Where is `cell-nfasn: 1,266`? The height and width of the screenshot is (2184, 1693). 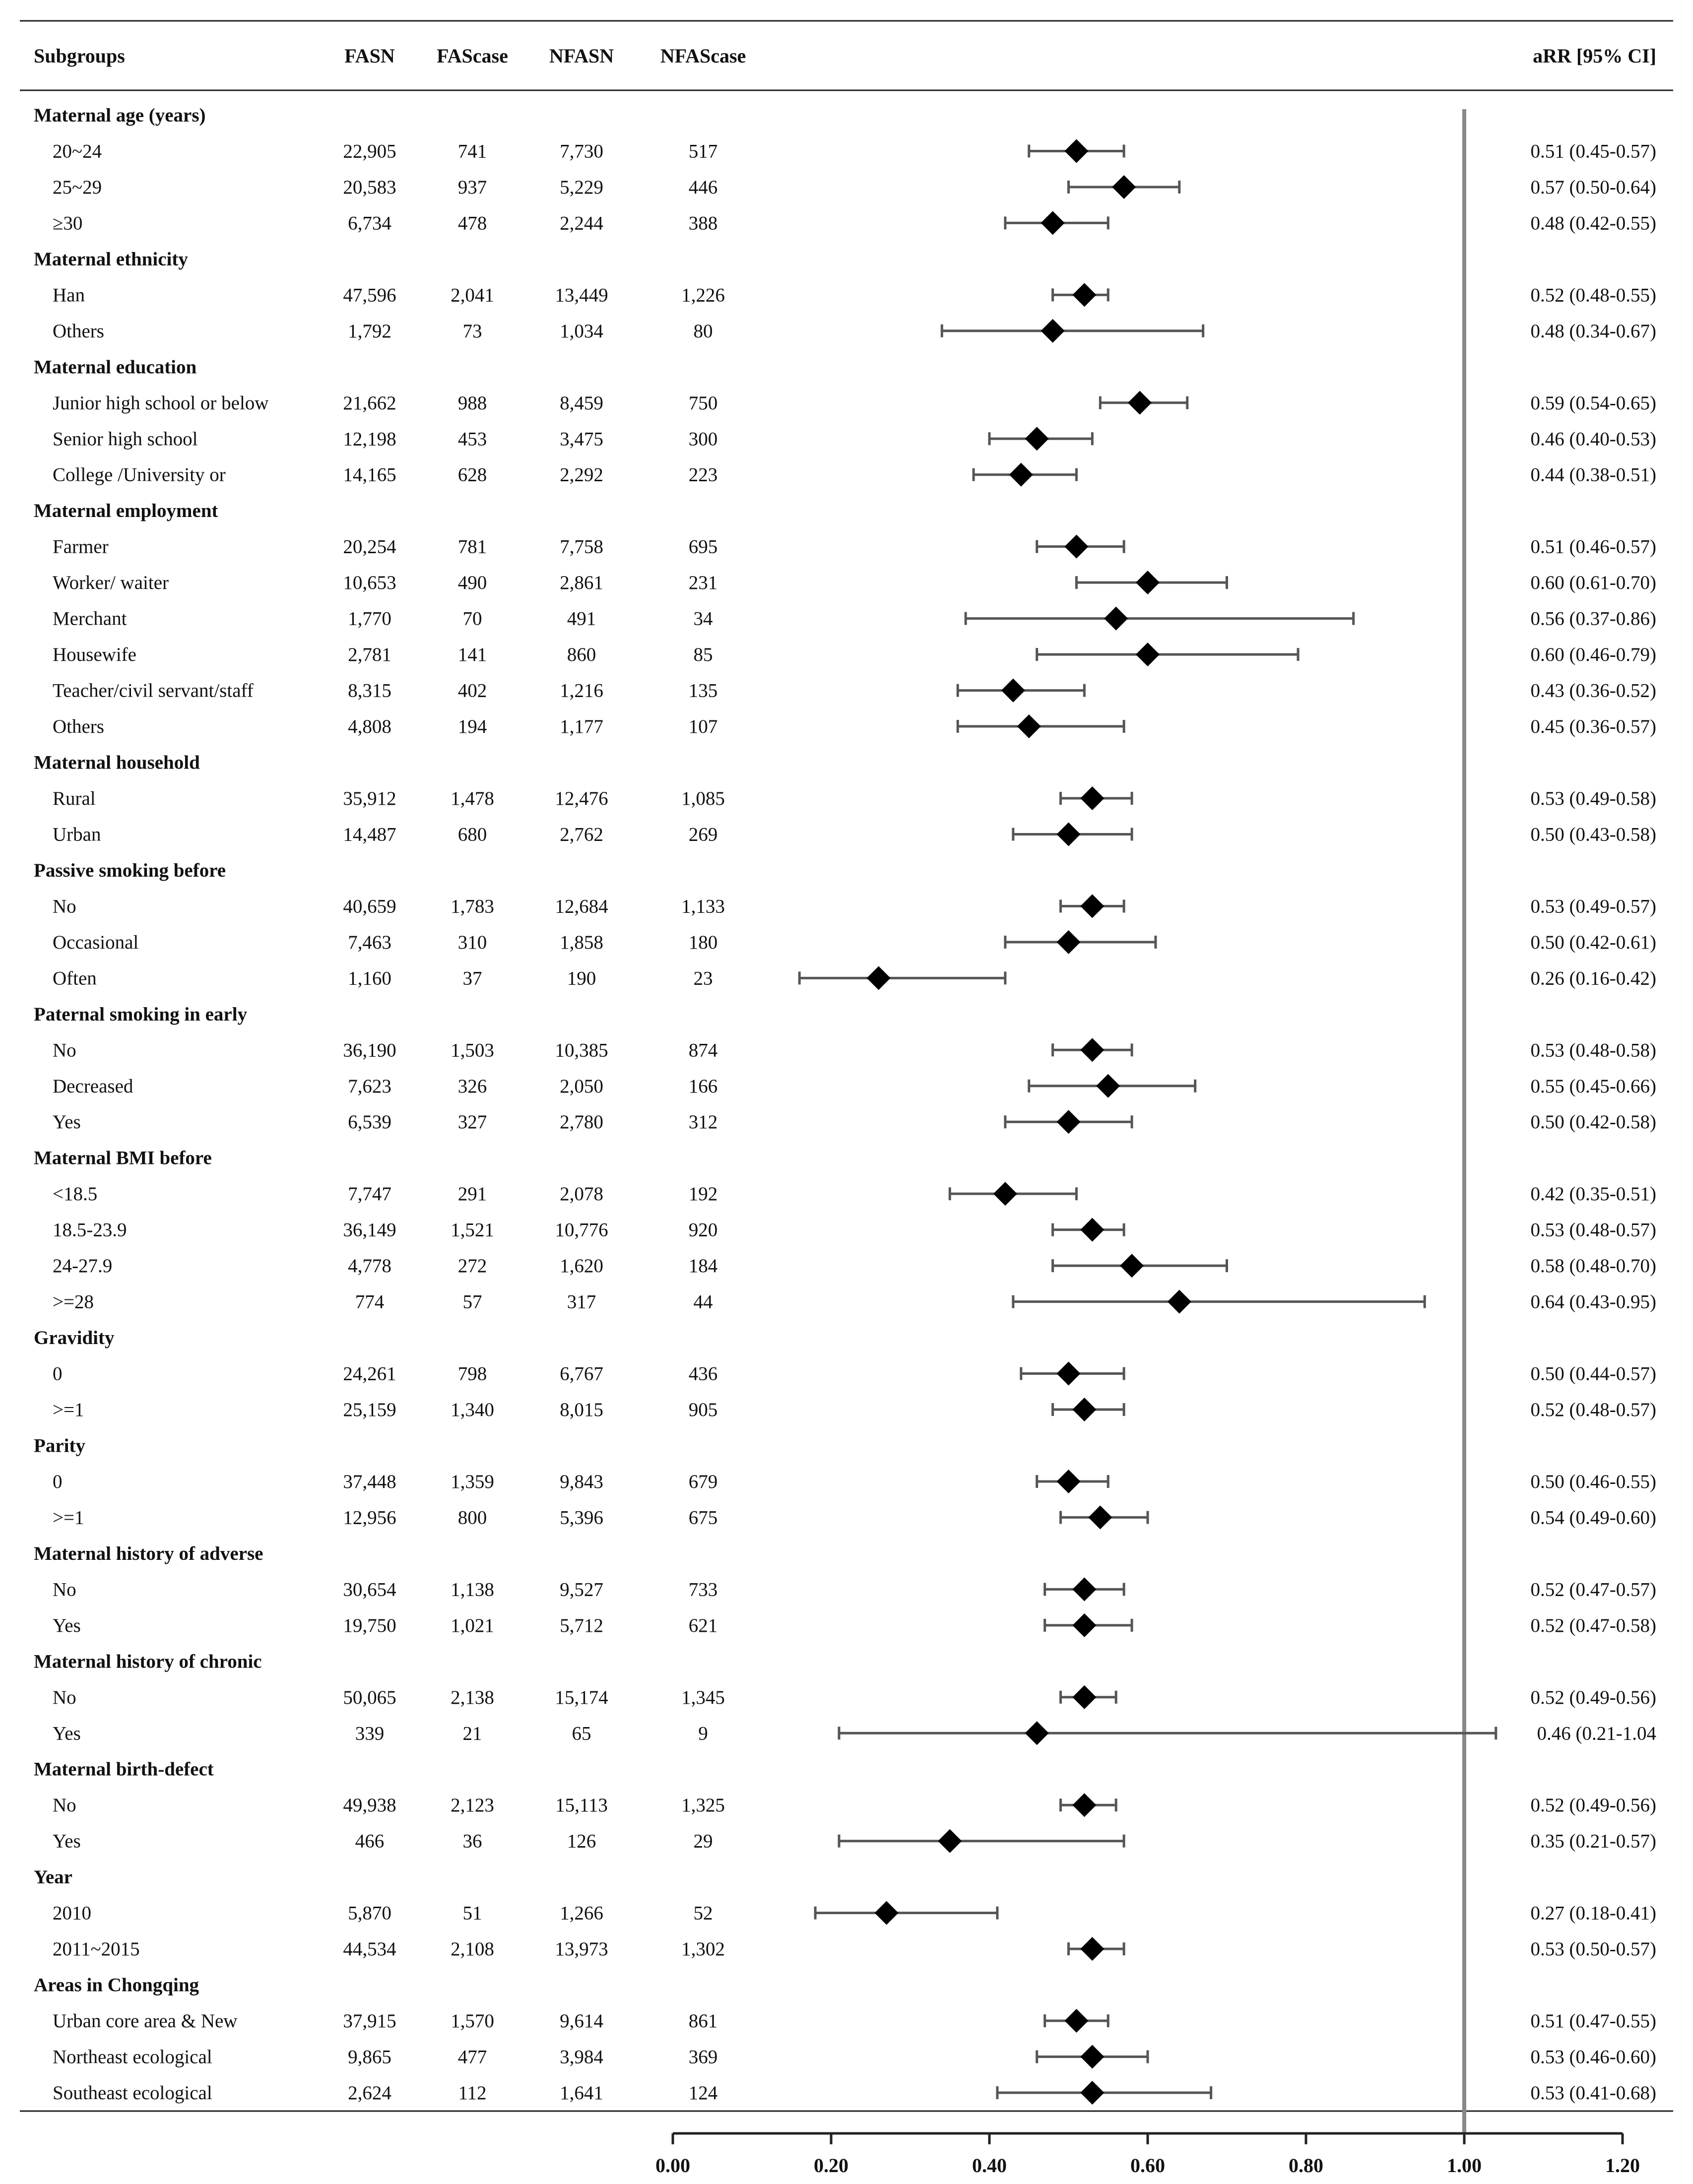 cell-nfasn: 1,266 is located at coordinates (582, 1913).